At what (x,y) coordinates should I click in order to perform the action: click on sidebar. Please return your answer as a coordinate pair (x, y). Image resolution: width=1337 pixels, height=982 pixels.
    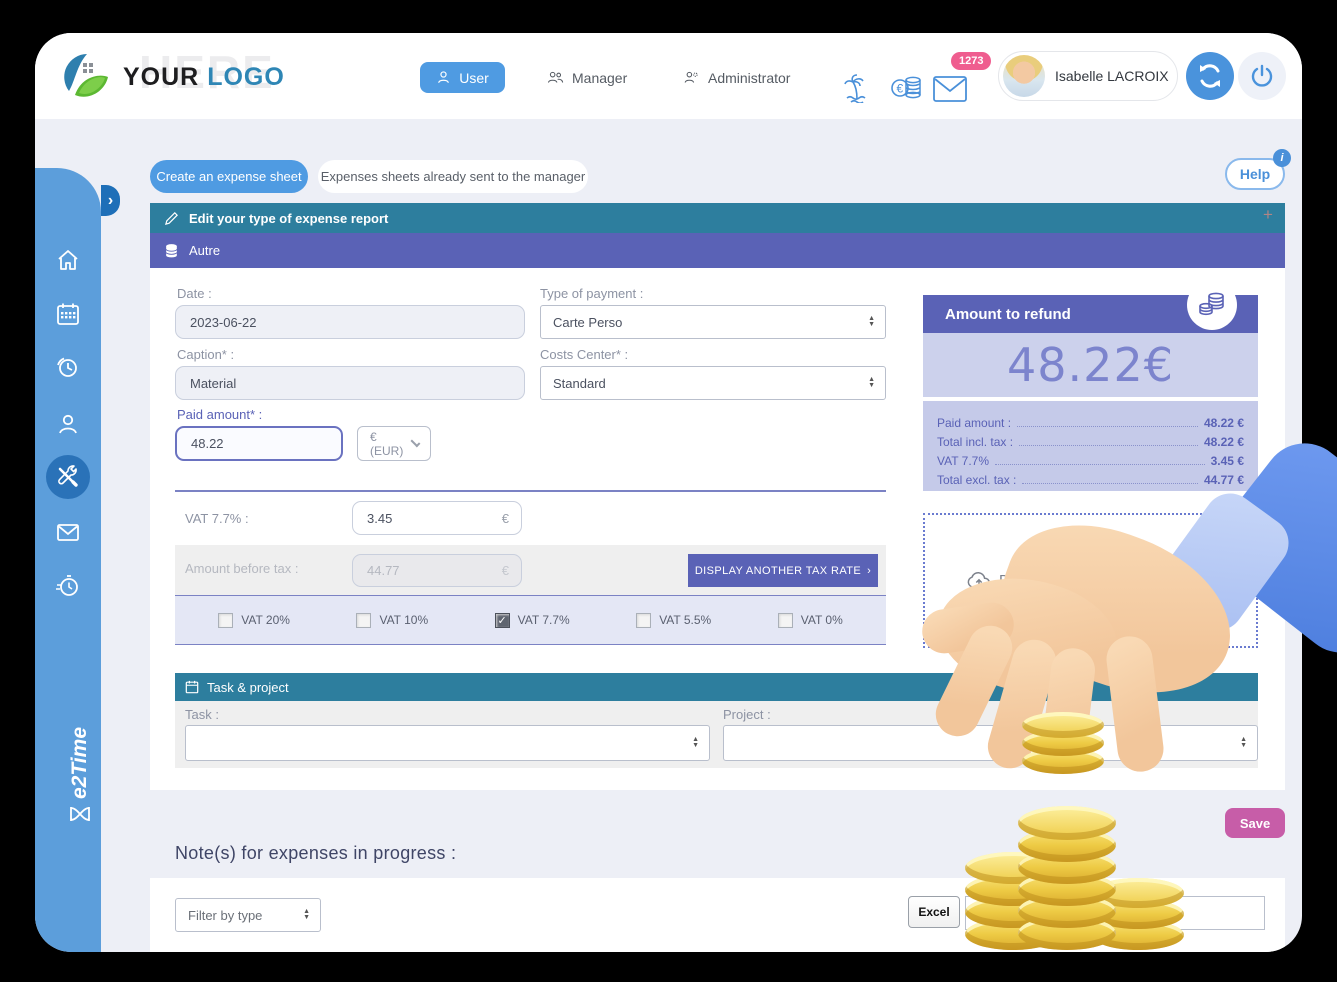
    Looking at the image, I should click on (68, 560).